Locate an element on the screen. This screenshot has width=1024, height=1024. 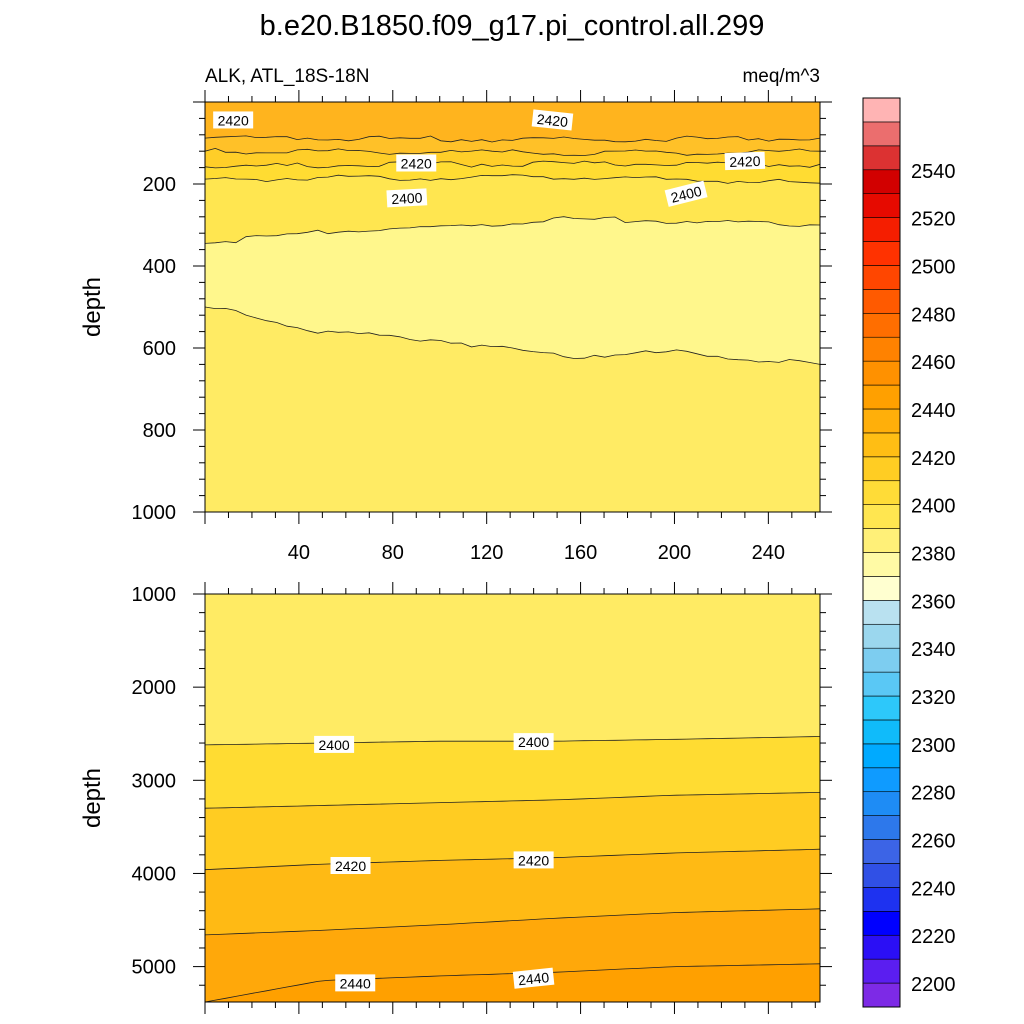
colorbar-frame is located at coordinates (881, 552).